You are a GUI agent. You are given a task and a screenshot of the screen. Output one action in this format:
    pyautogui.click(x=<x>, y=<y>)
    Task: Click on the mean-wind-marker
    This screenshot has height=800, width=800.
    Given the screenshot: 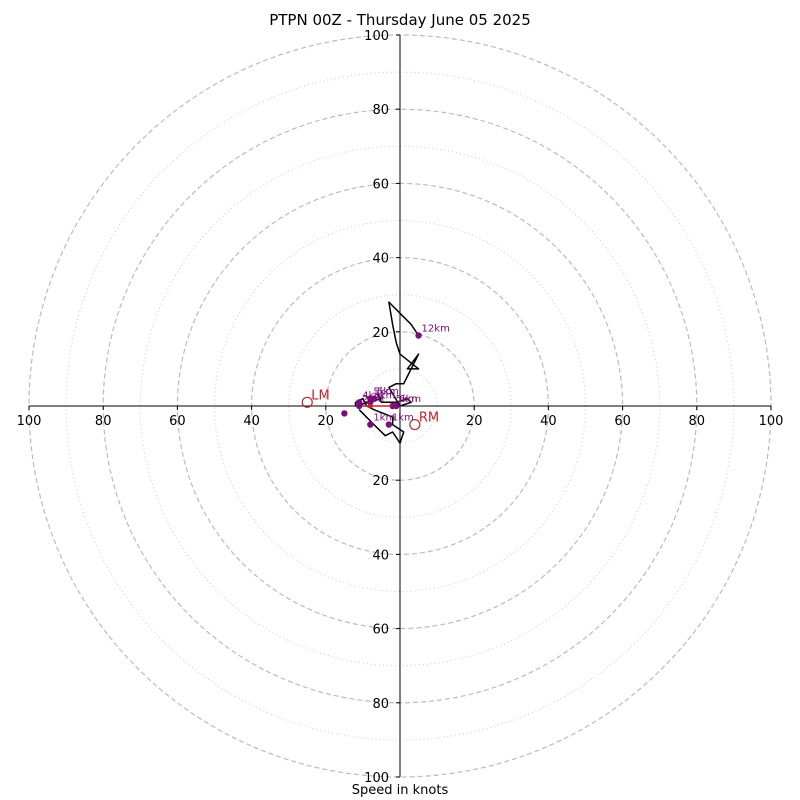 What is the action you would take?
    pyautogui.click(x=370, y=406)
    